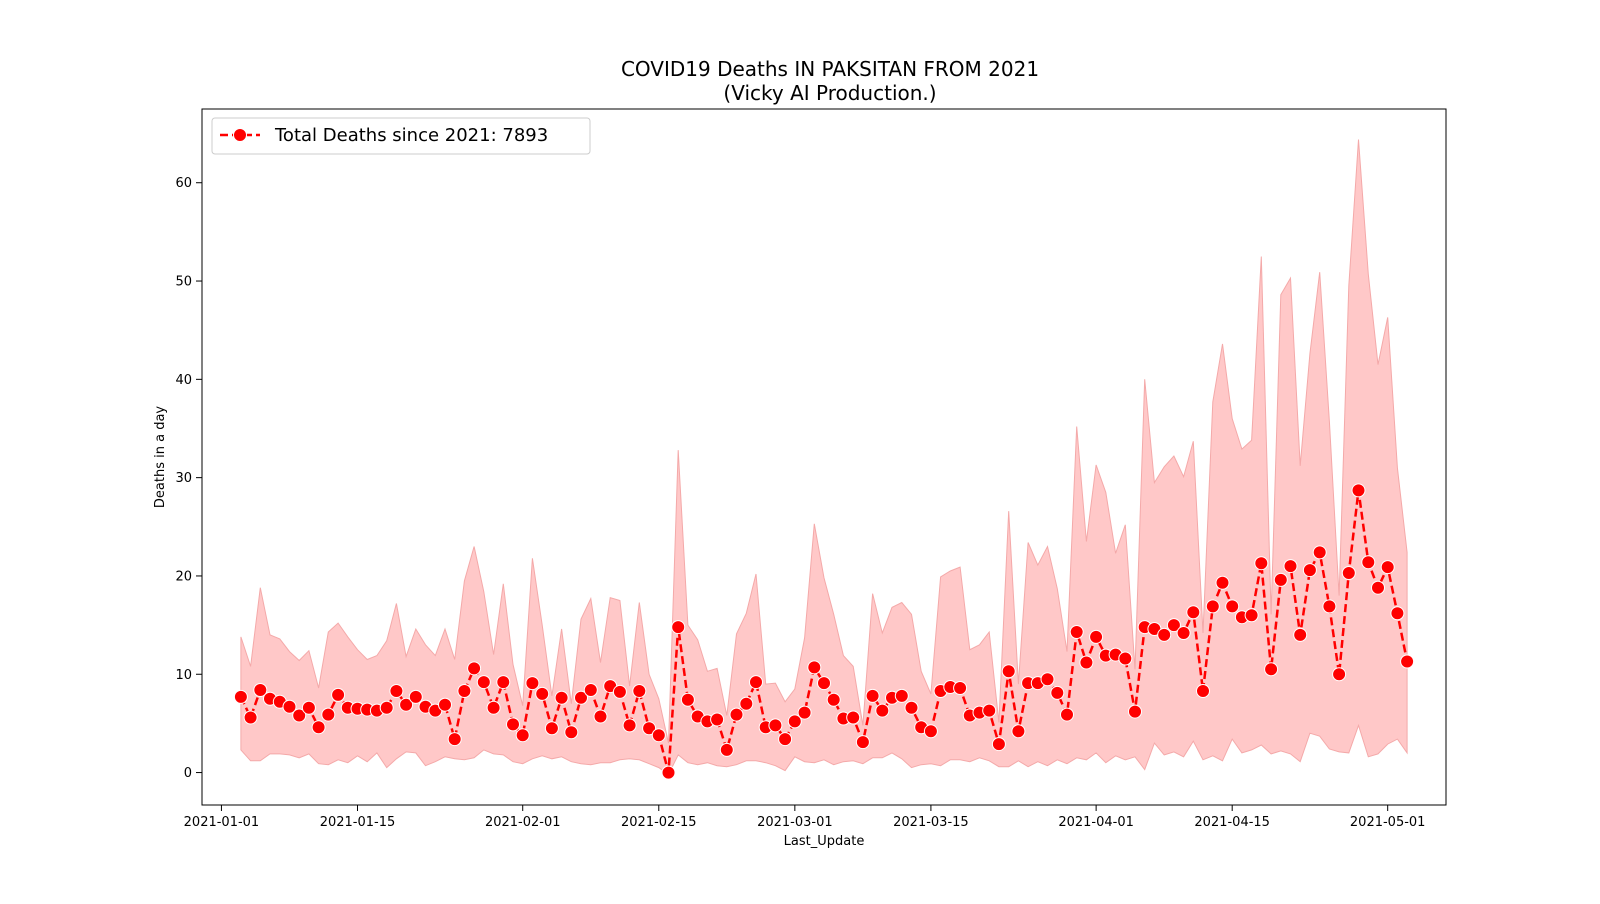 The width and height of the screenshot is (1600, 904). What do you see at coordinates (183, 183) in the screenshot?
I see `y-tick-label: 60` at bounding box center [183, 183].